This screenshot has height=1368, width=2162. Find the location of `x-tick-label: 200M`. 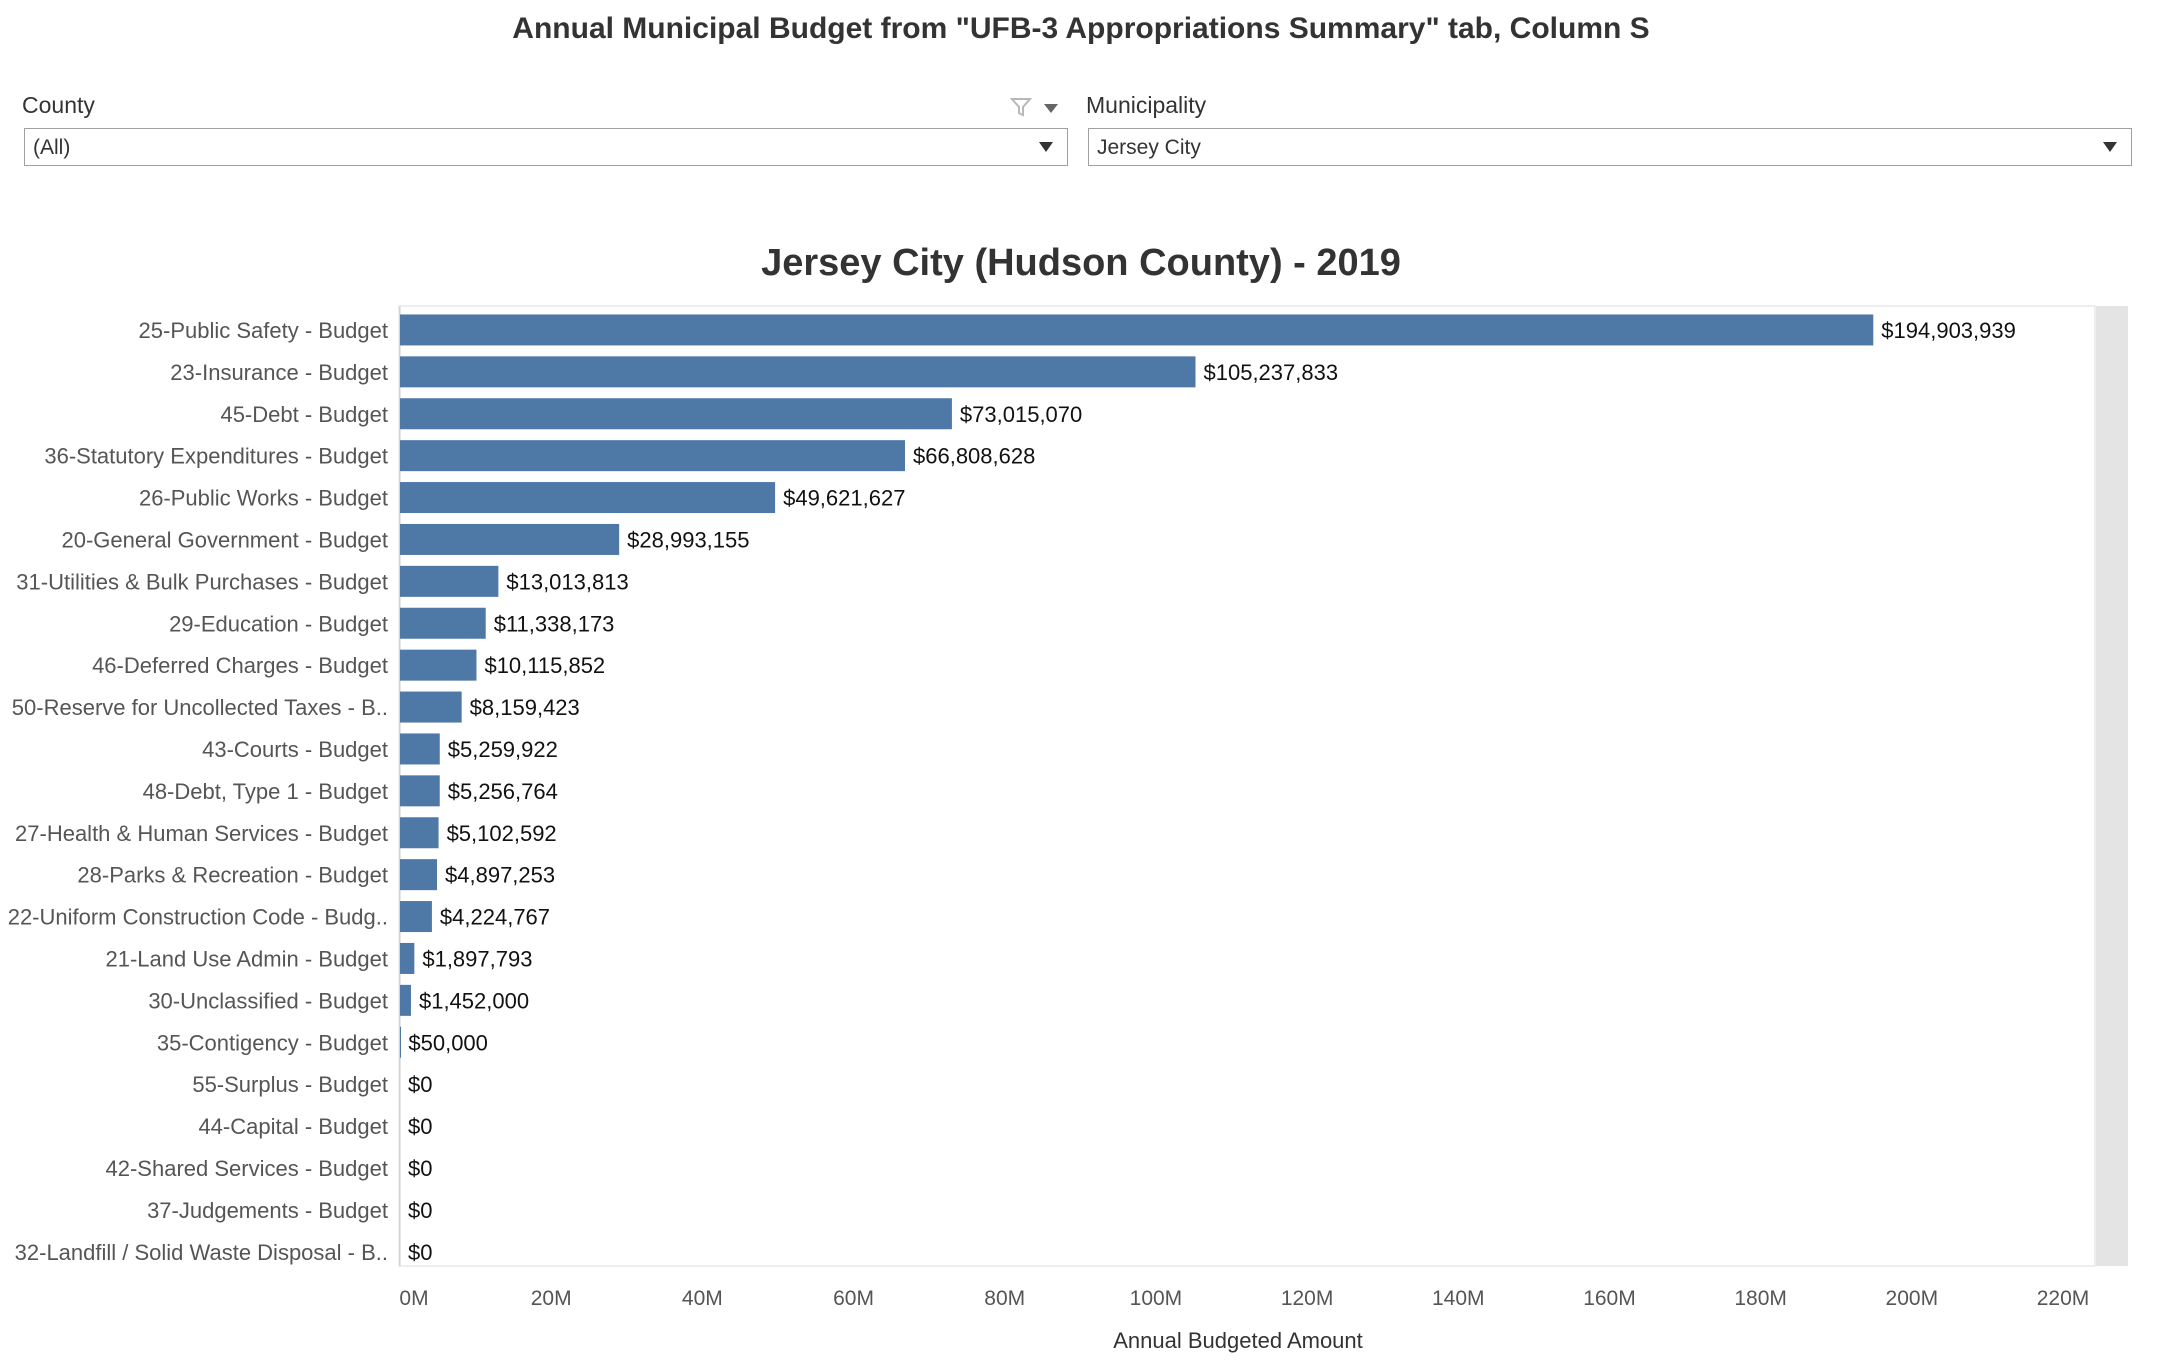

x-tick-label: 200M is located at coordinates (1912, 1298).